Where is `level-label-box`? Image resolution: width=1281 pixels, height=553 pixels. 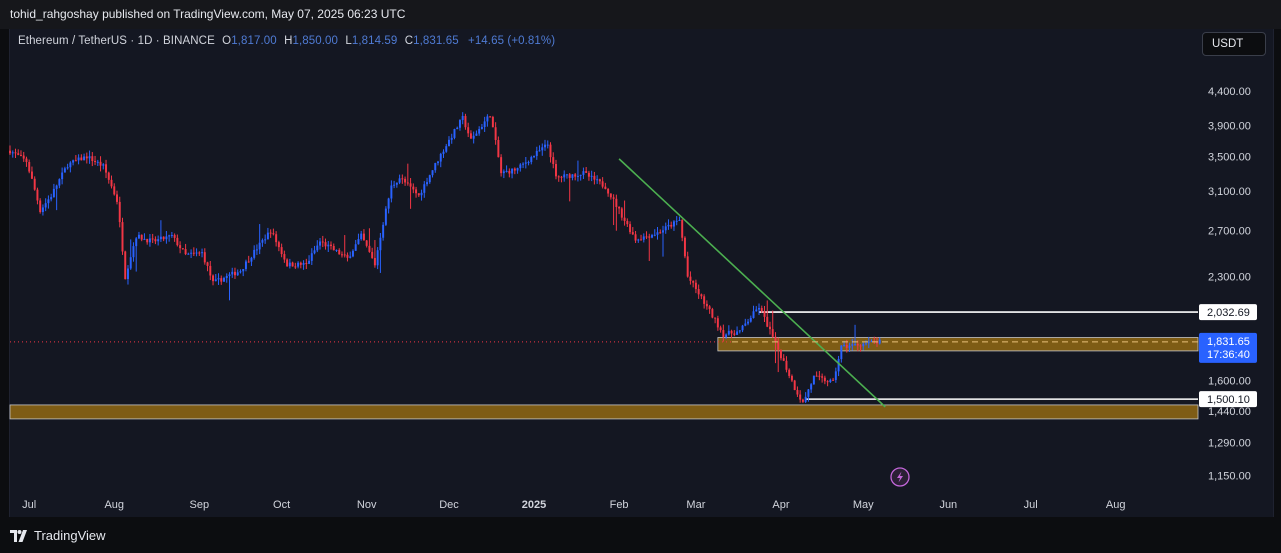 level-label-box is located at coordinates (1228, 312).